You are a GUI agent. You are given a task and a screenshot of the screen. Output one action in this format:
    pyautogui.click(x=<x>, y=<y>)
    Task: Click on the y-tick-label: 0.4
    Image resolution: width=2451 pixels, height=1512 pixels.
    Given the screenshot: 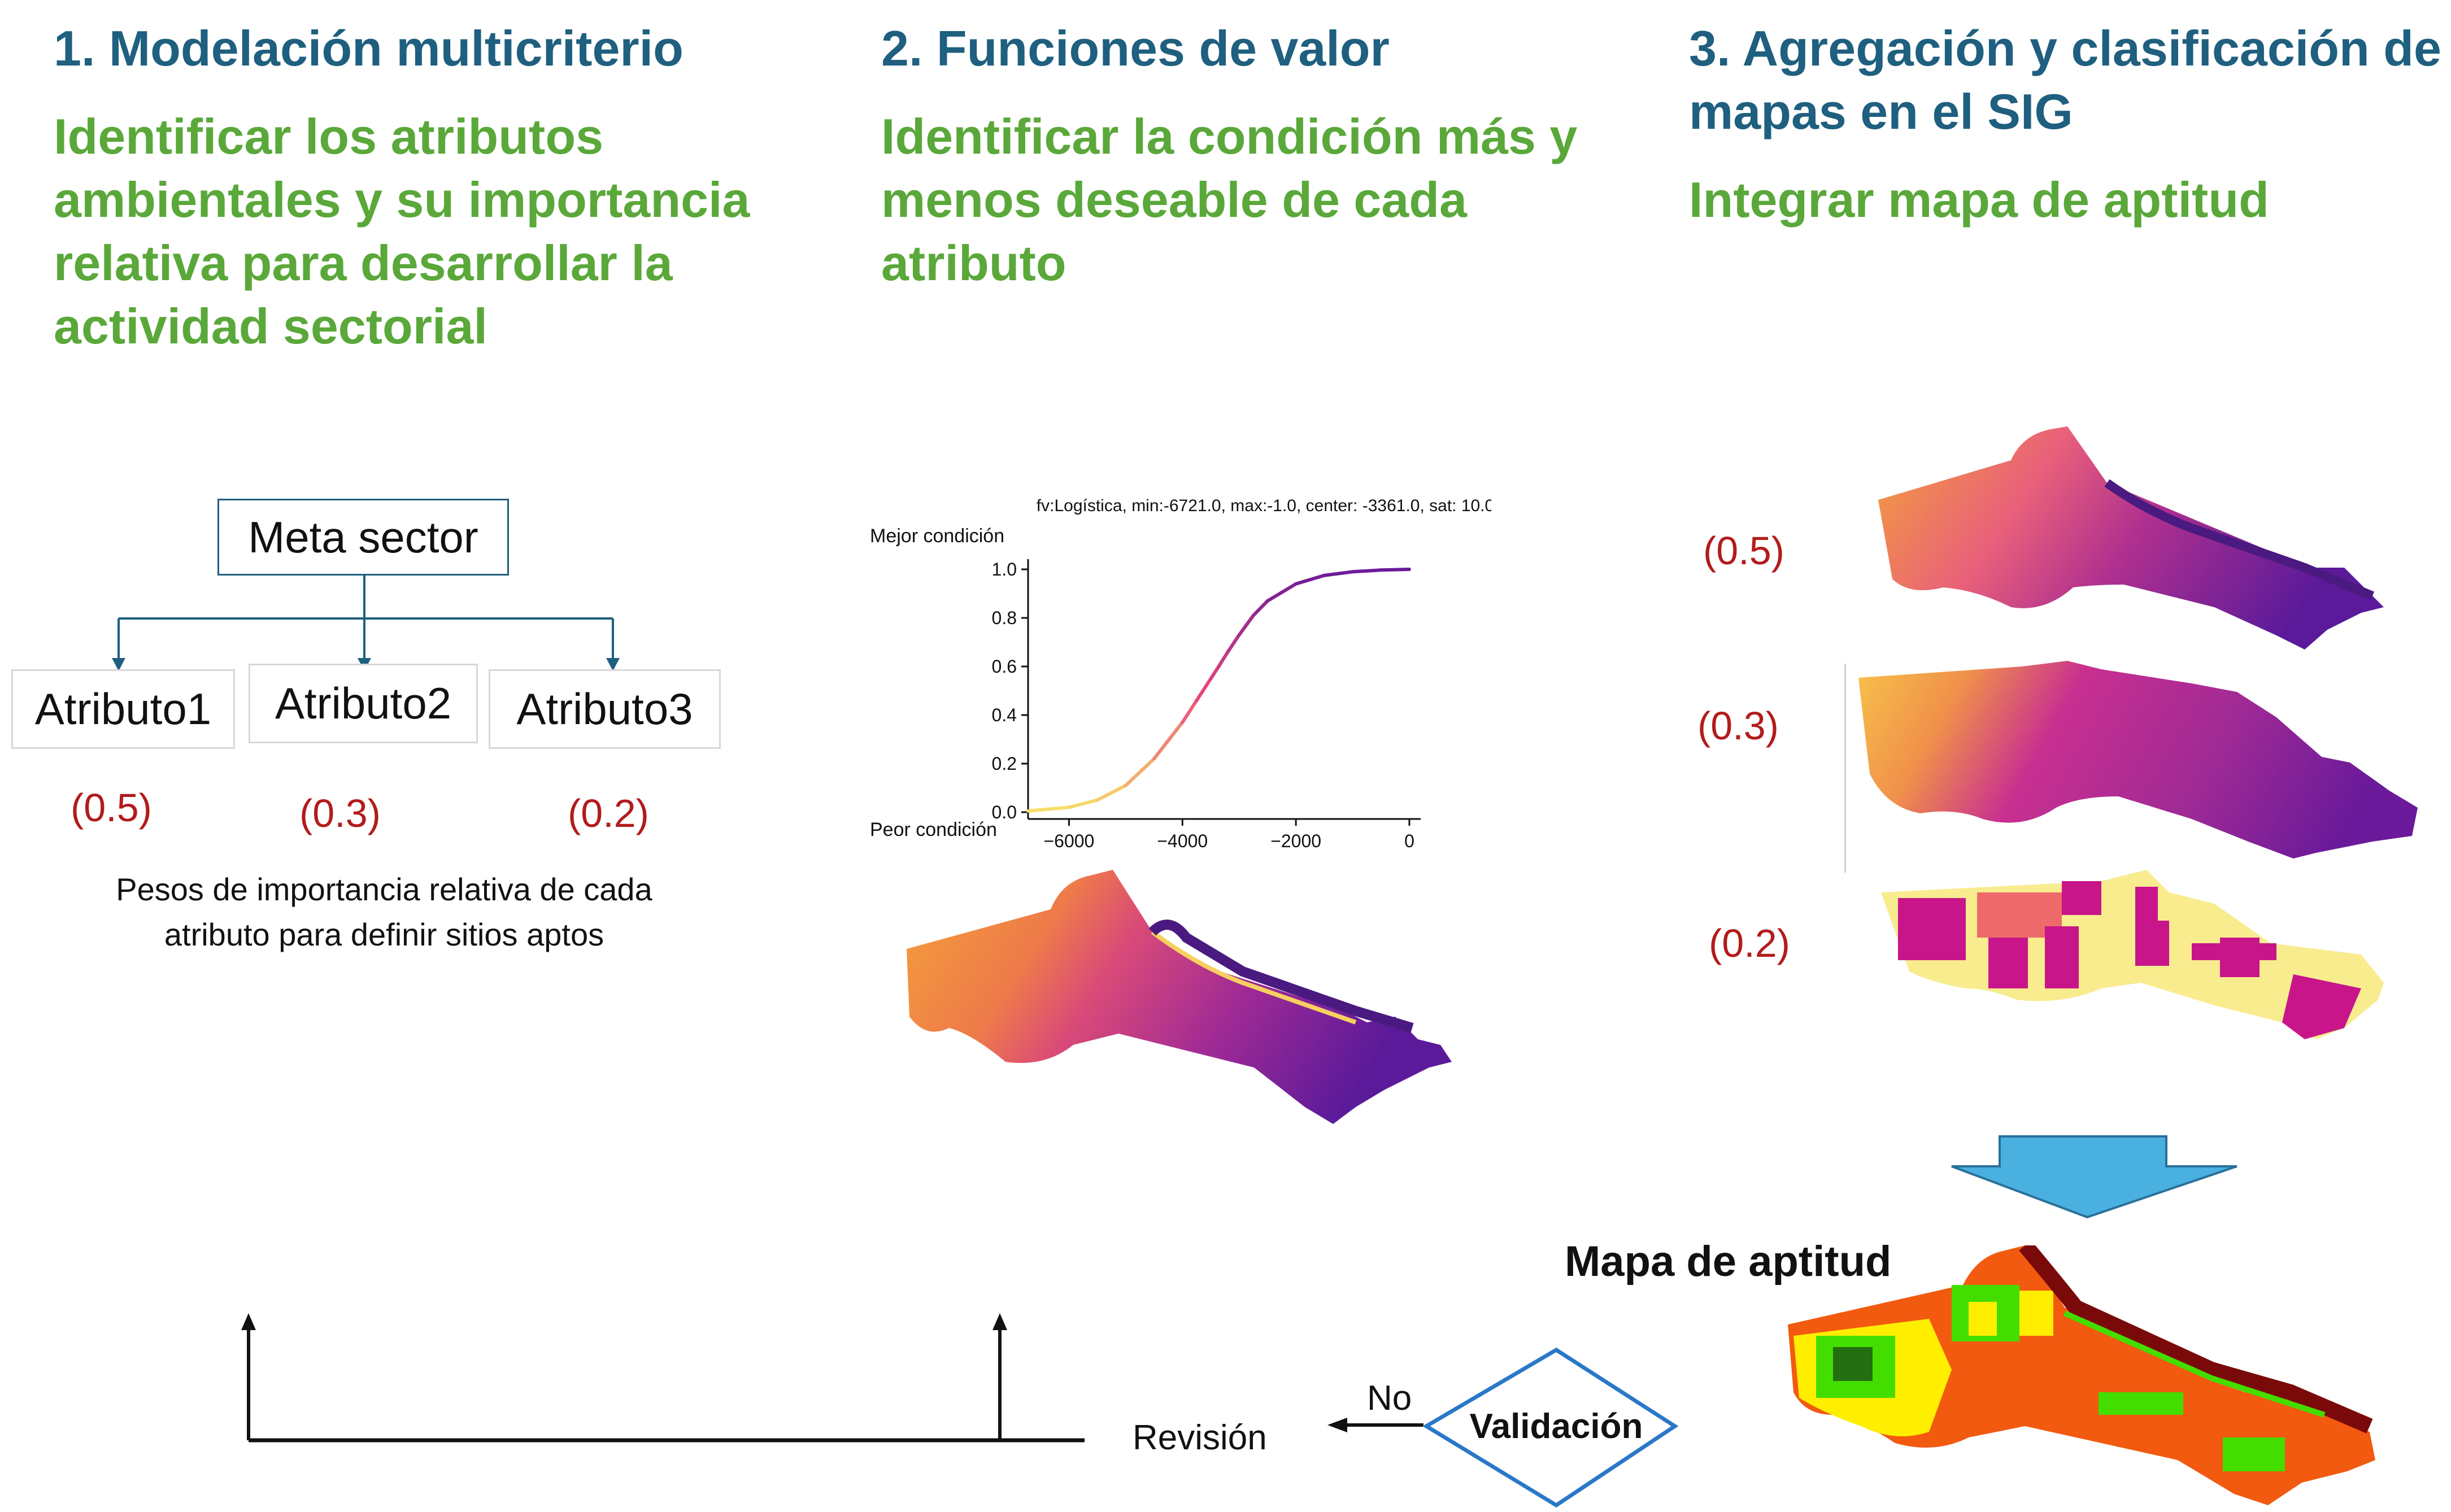 What is the action you would take?
    pyautogui.click(x=1004, y=715)
    